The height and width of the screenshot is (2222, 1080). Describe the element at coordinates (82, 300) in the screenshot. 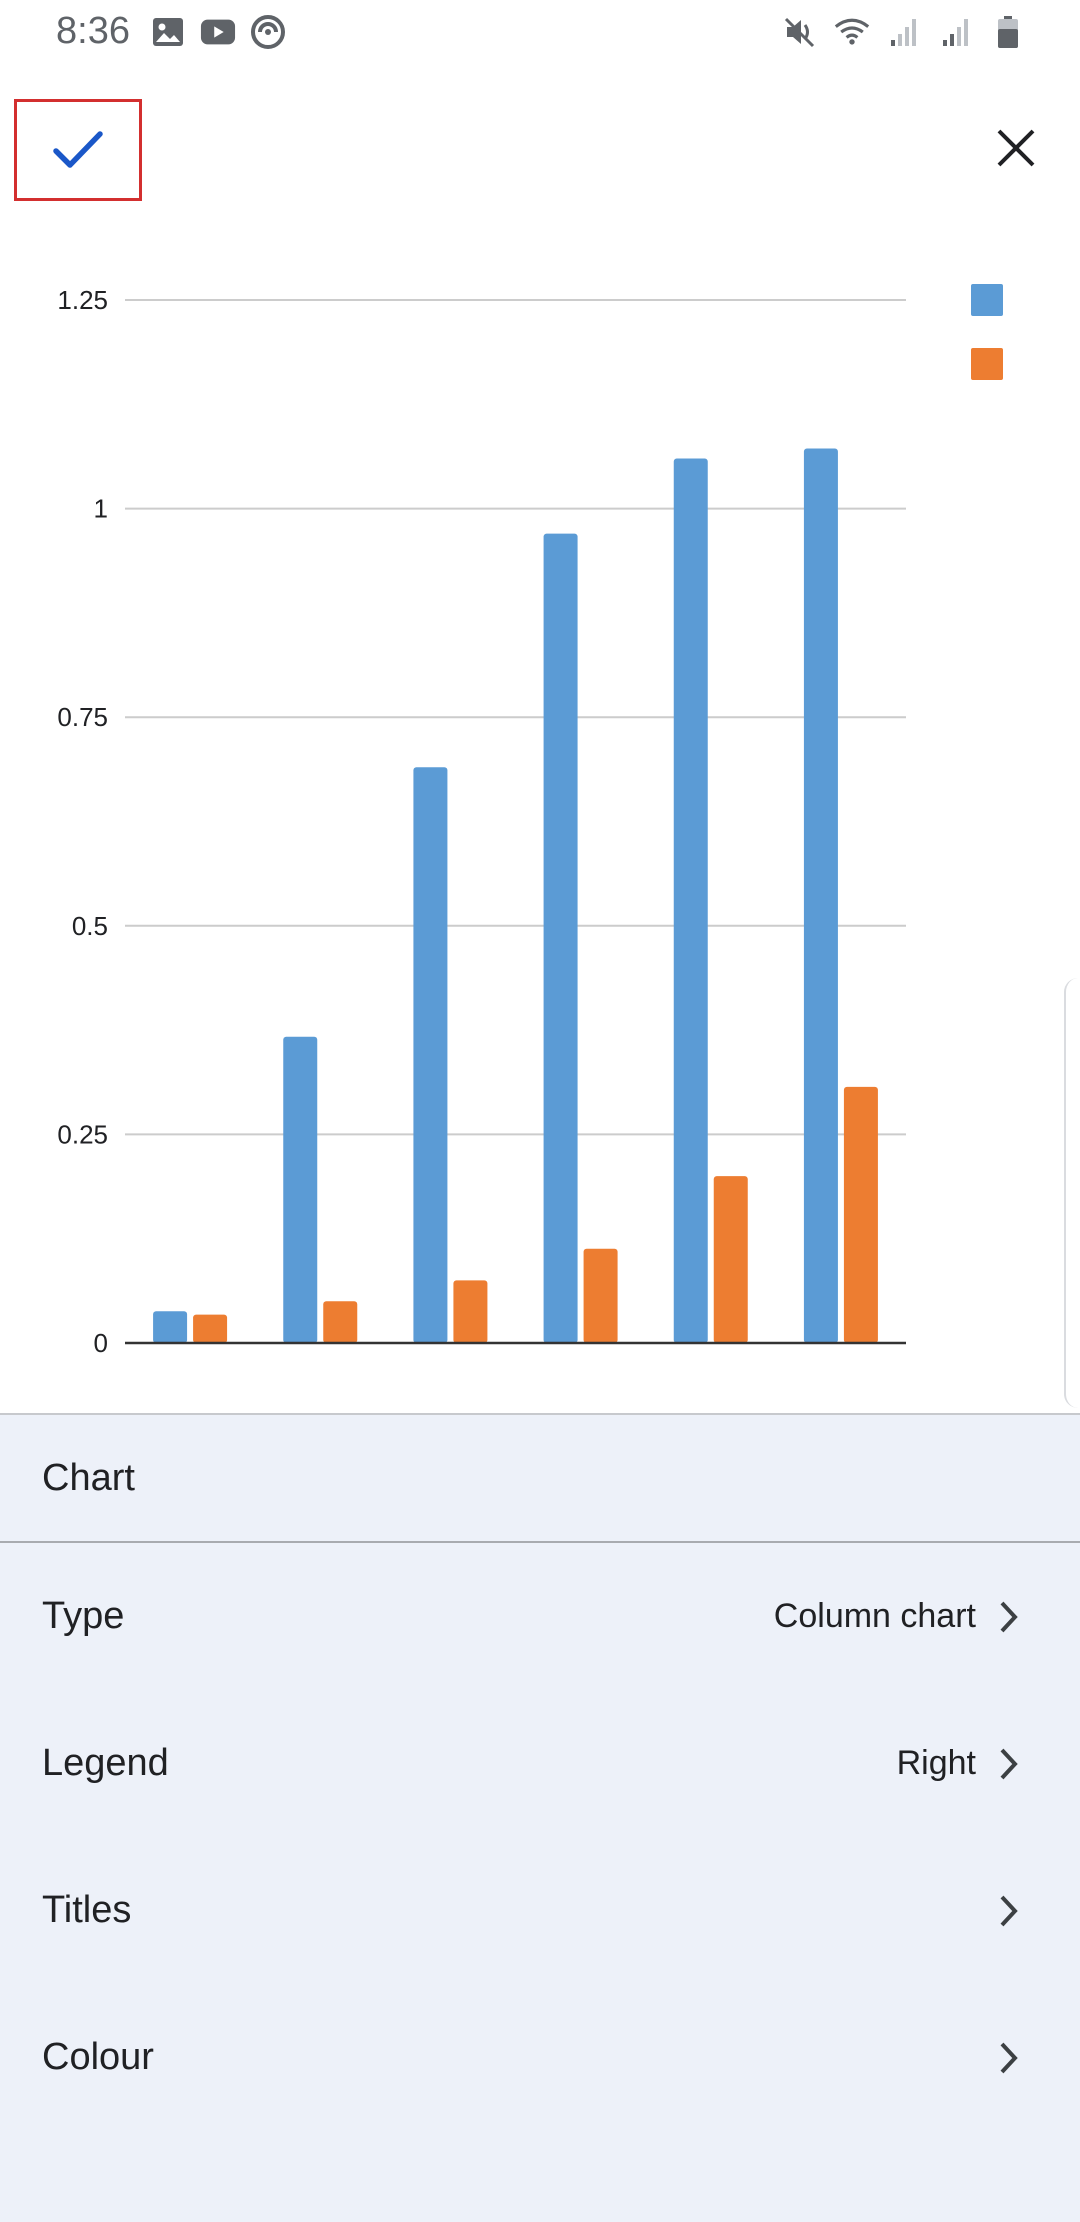

I see `y-tick-label: 1.25` at that location.